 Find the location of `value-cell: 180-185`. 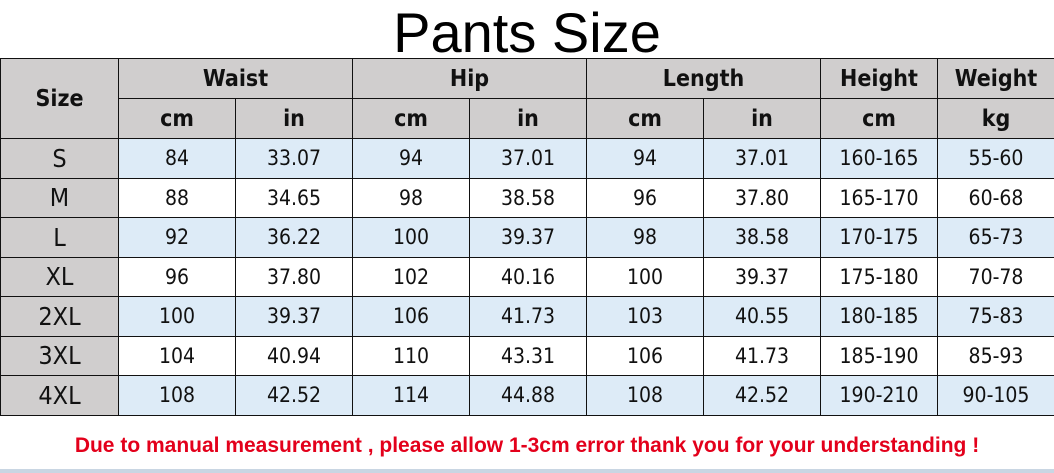

value-cell: 180-185 is located at coordinates (879, 316).